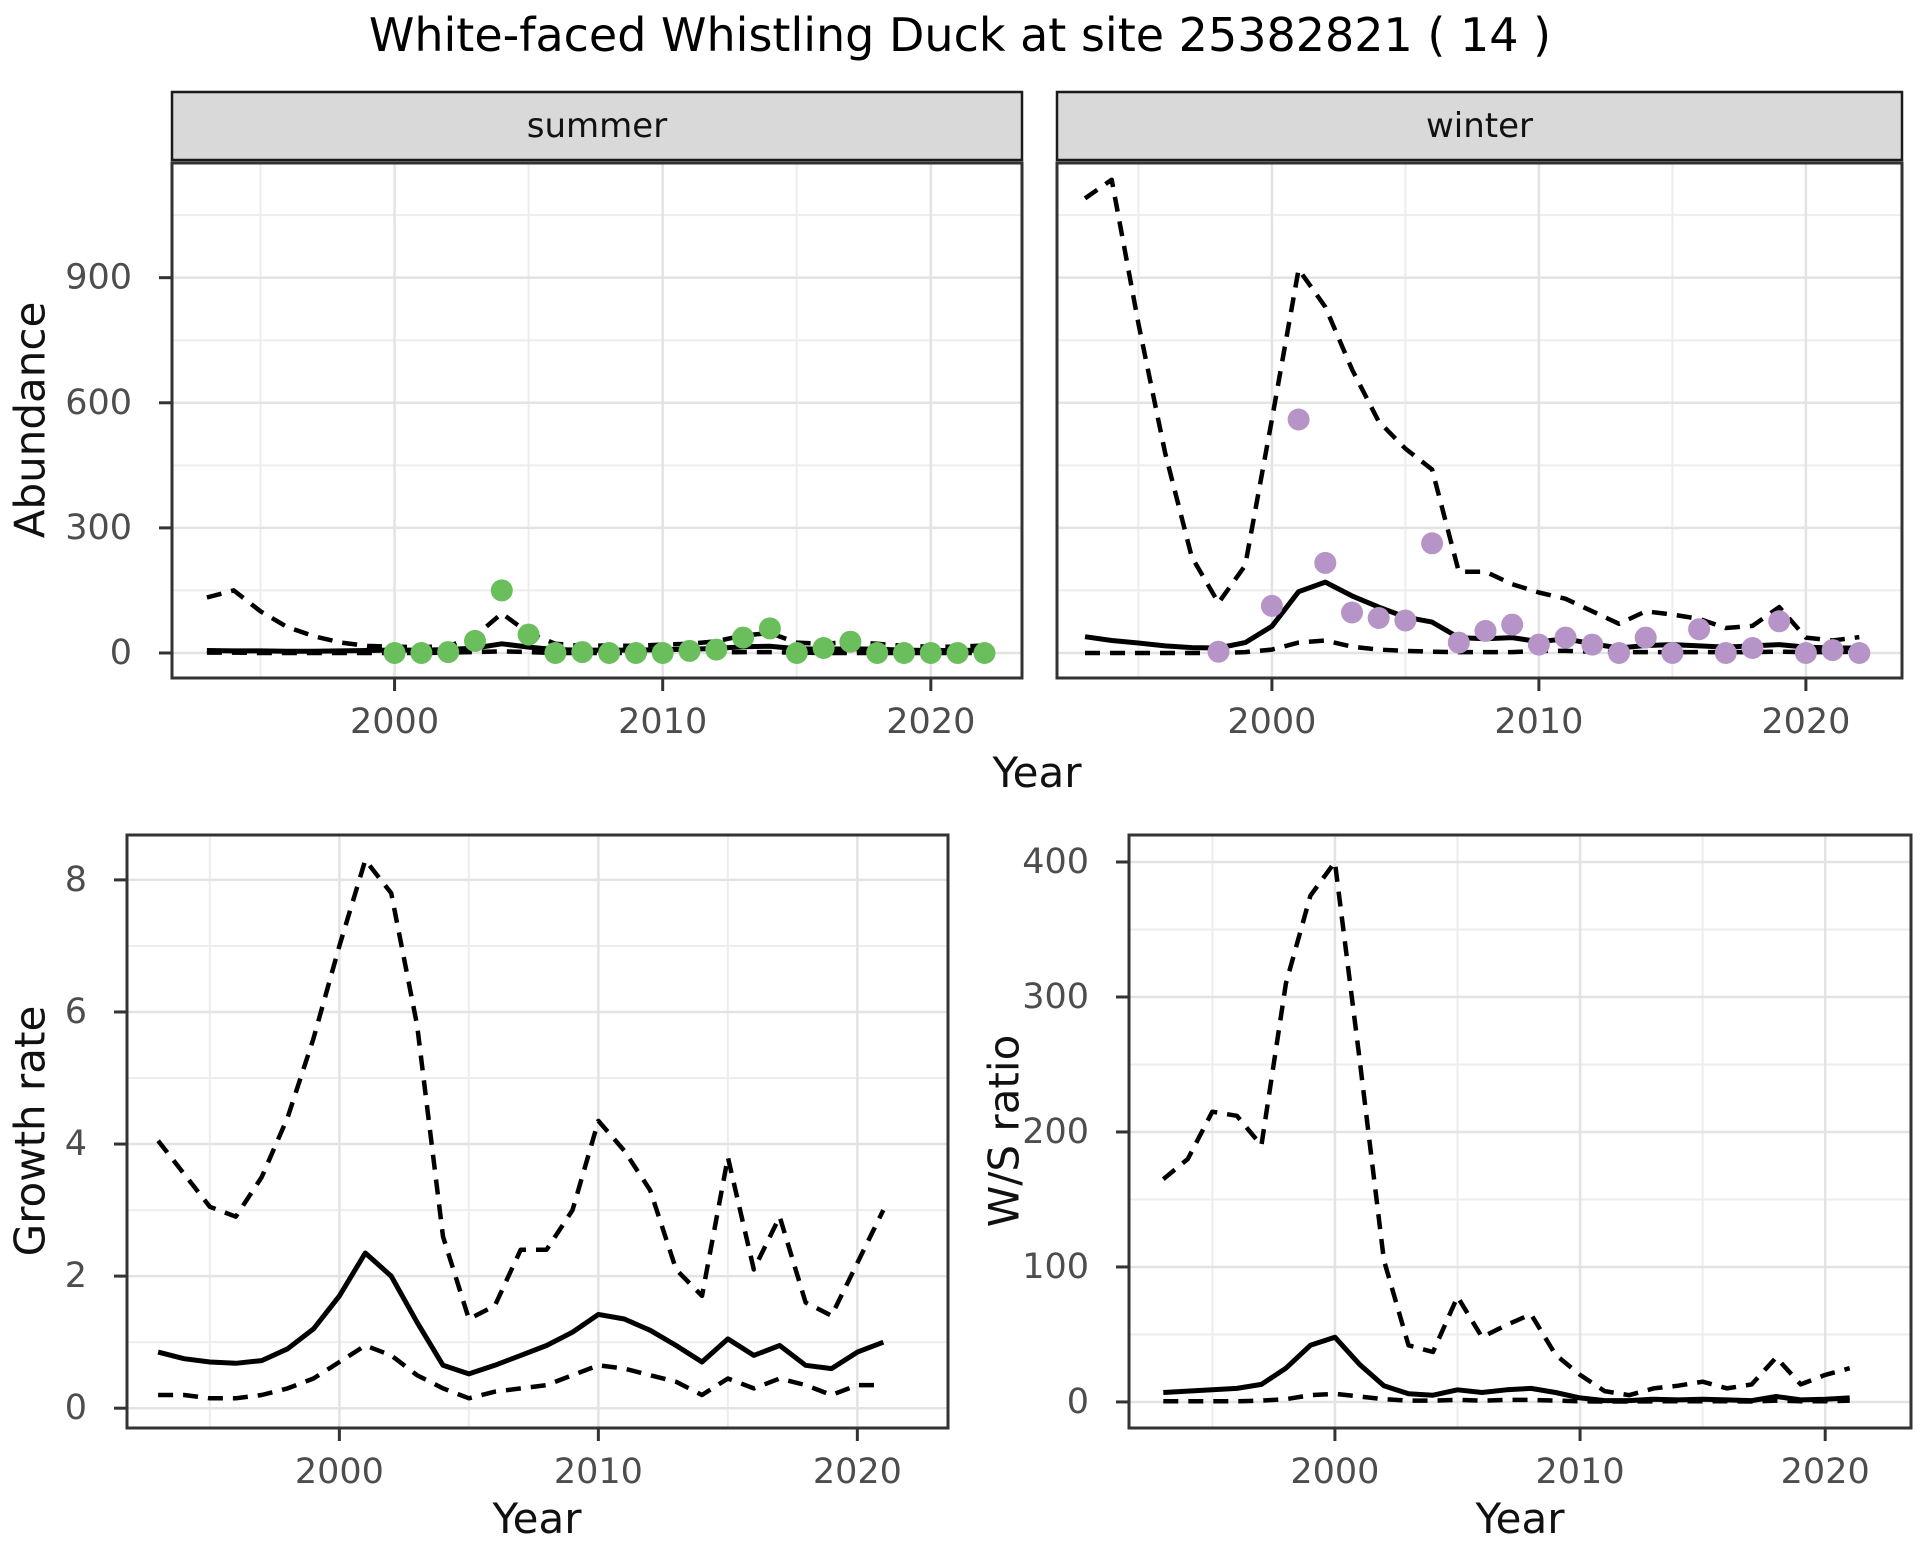  I want to click on ws-ratio-data-layer, so click(1506, 1131).